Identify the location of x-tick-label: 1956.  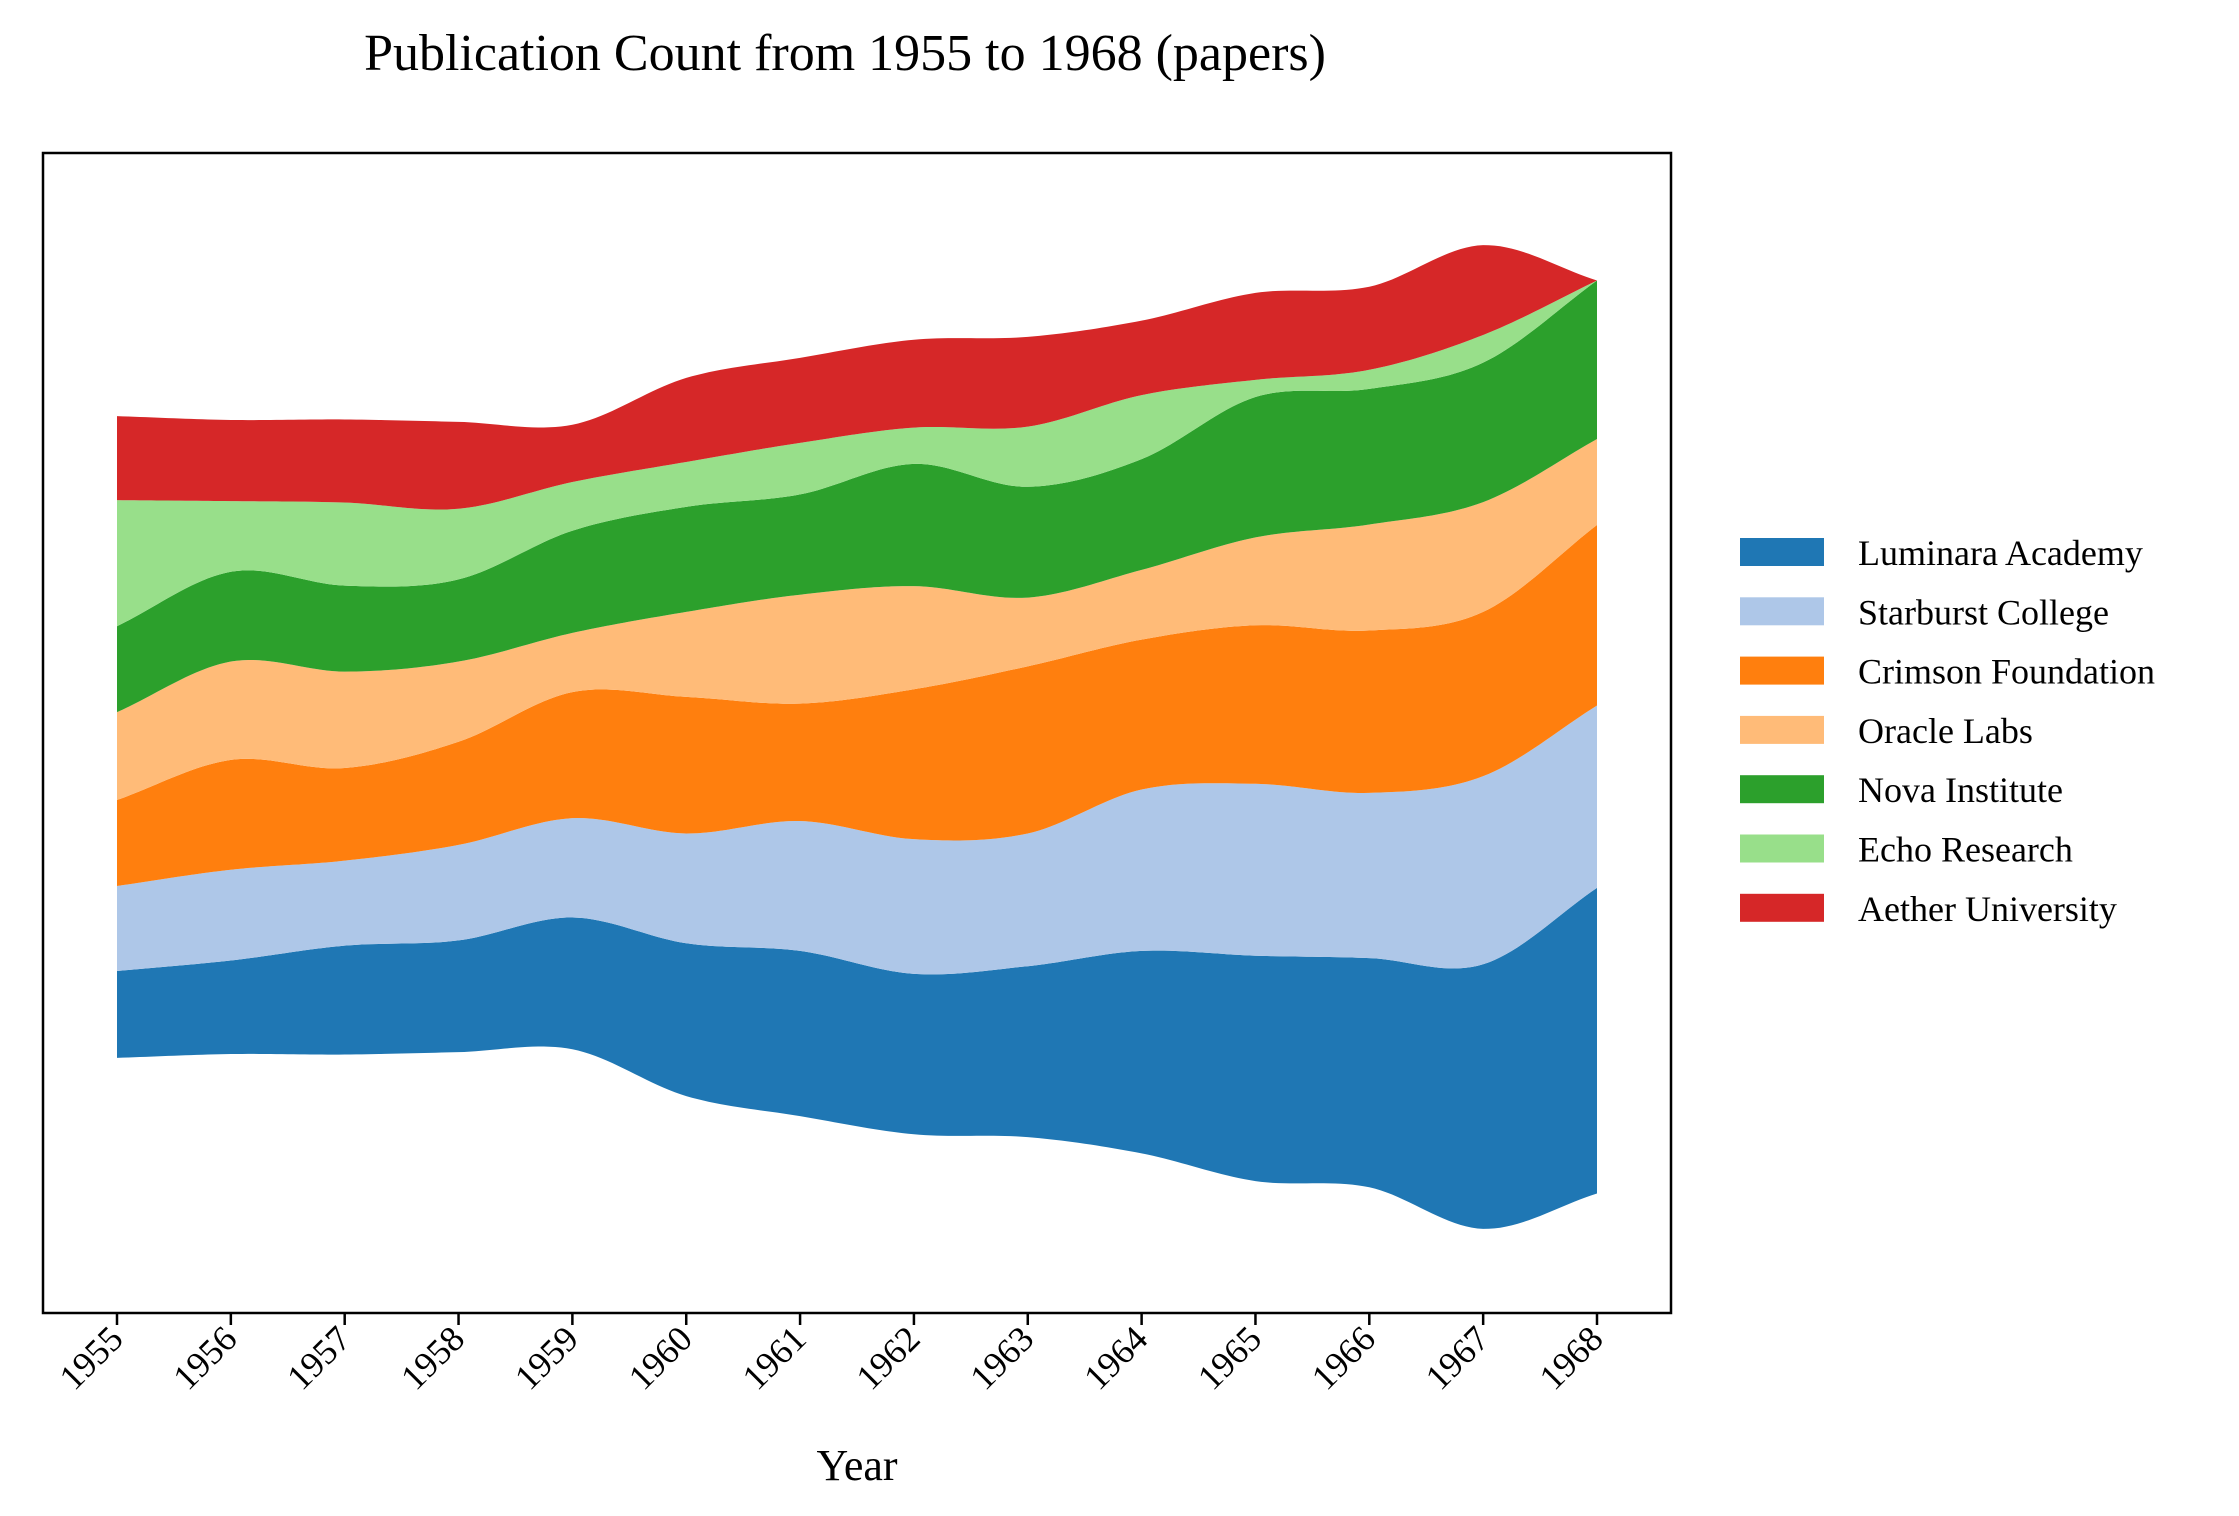
(204, 1357).